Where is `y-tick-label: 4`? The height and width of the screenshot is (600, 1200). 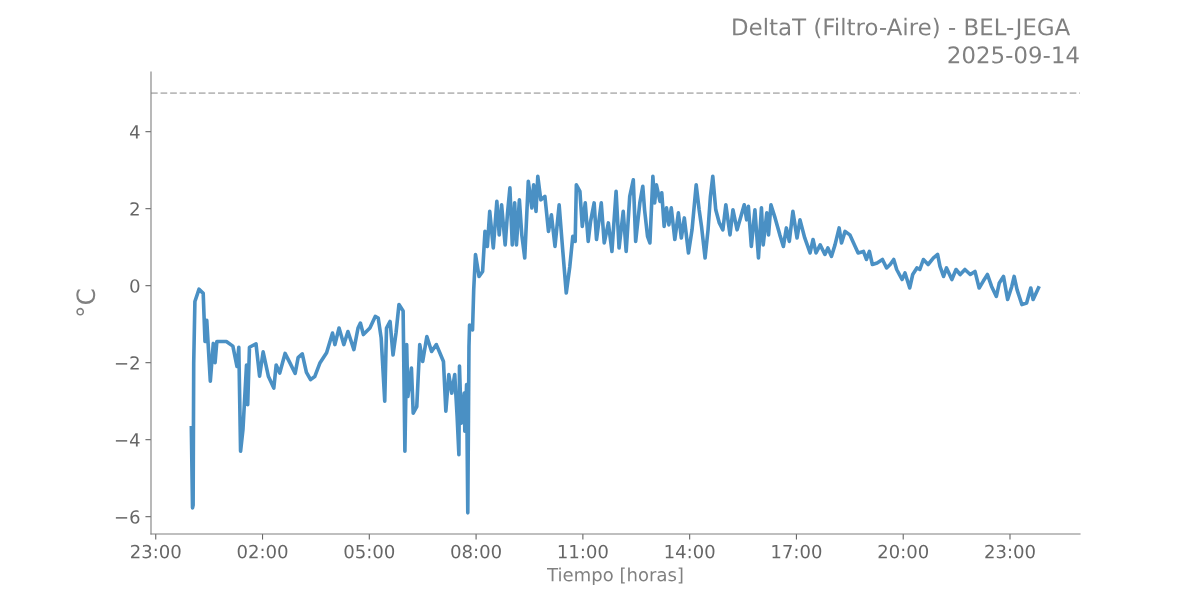
y-tick-label: 4 is located at coordinates (134, 132).